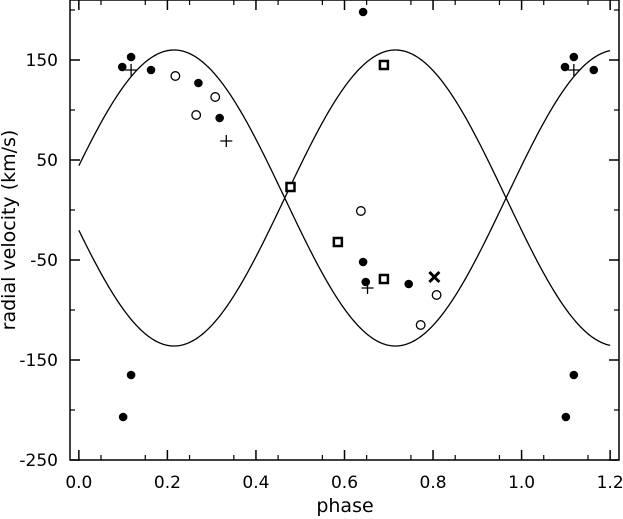  What do you see at coordinates (344, 483) in the screenshot?
I see `x-tick-label: 0.6` at bounding box center [344, 483].